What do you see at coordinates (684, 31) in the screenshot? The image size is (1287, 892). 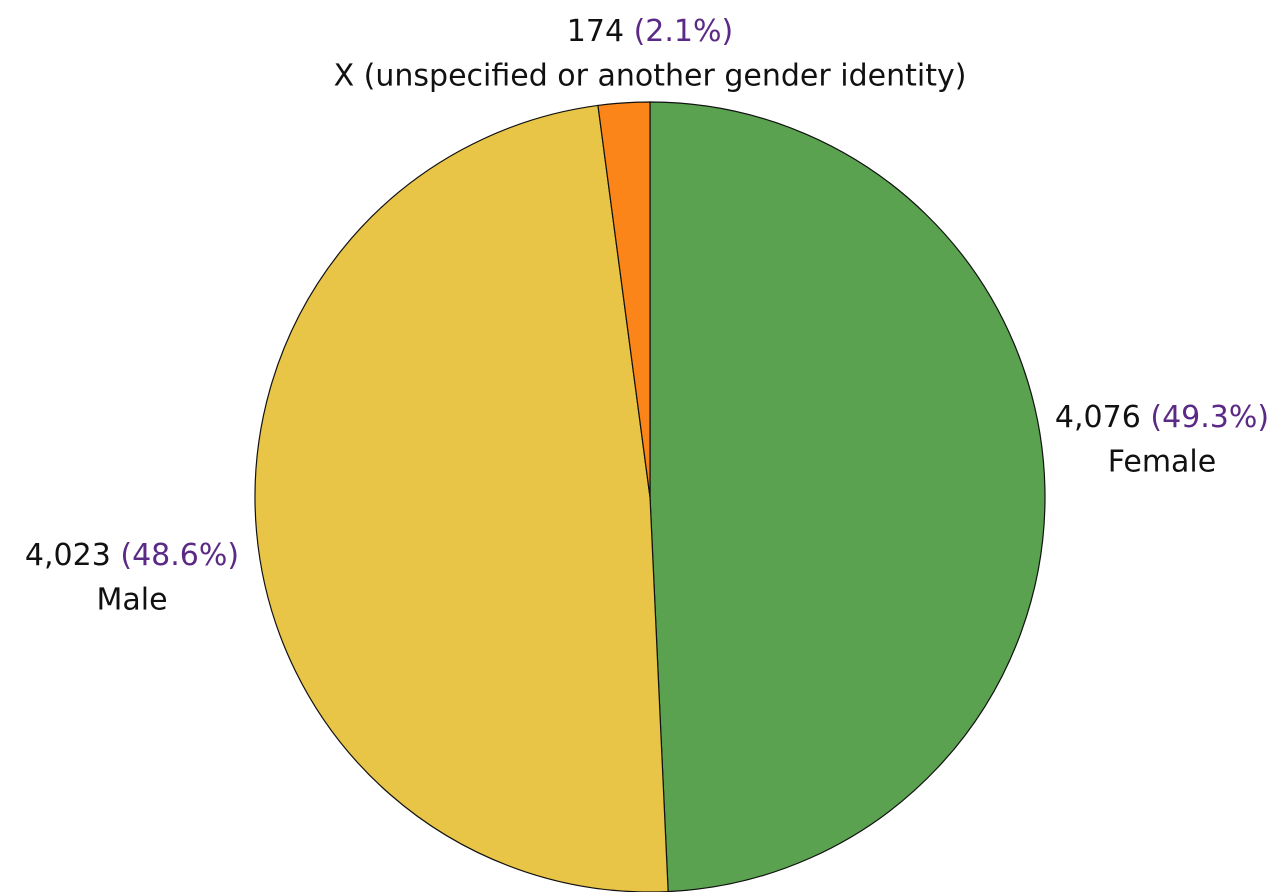 I see `percent-label: (2.1%)` at bounding box center [684, 31].